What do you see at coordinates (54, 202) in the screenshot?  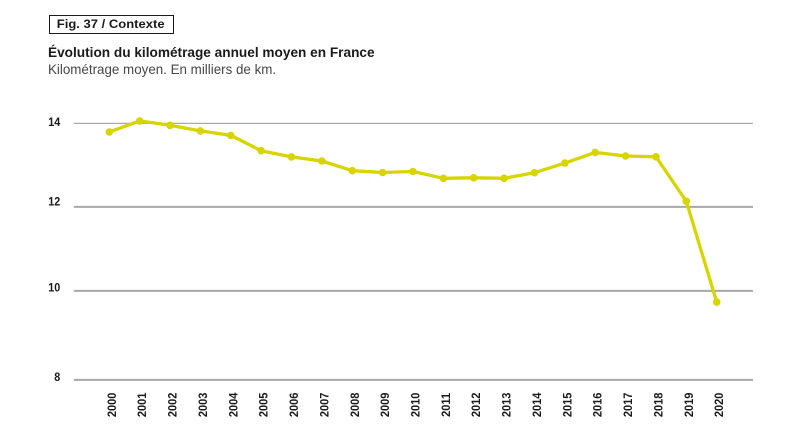 I see `svg-text: 12` at bounding box center [54, 202].